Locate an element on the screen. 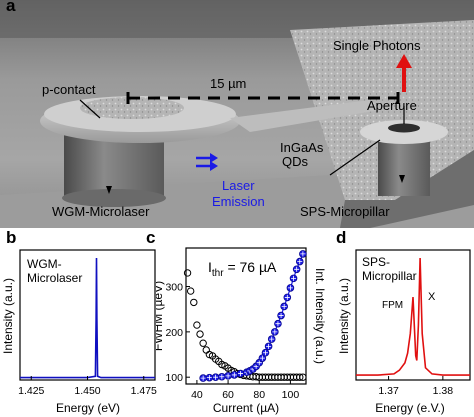  laser-label-line2: Emission is located at coordinates (238, 201).